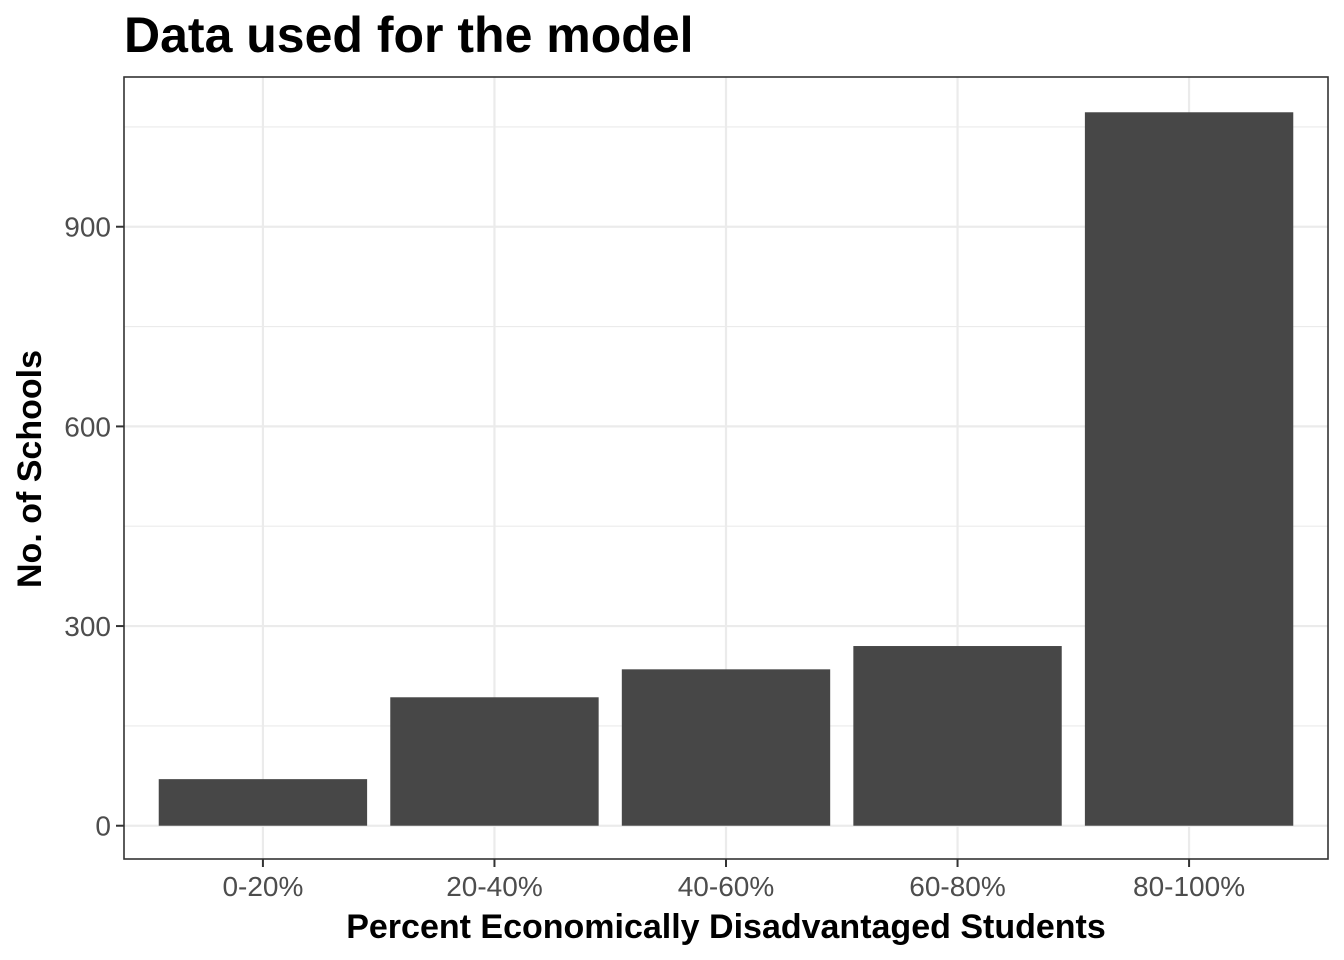  Describe the element at coordinates (1189, 886) in the screenshot. I see `x-tick-label: 80-100%` at that location.